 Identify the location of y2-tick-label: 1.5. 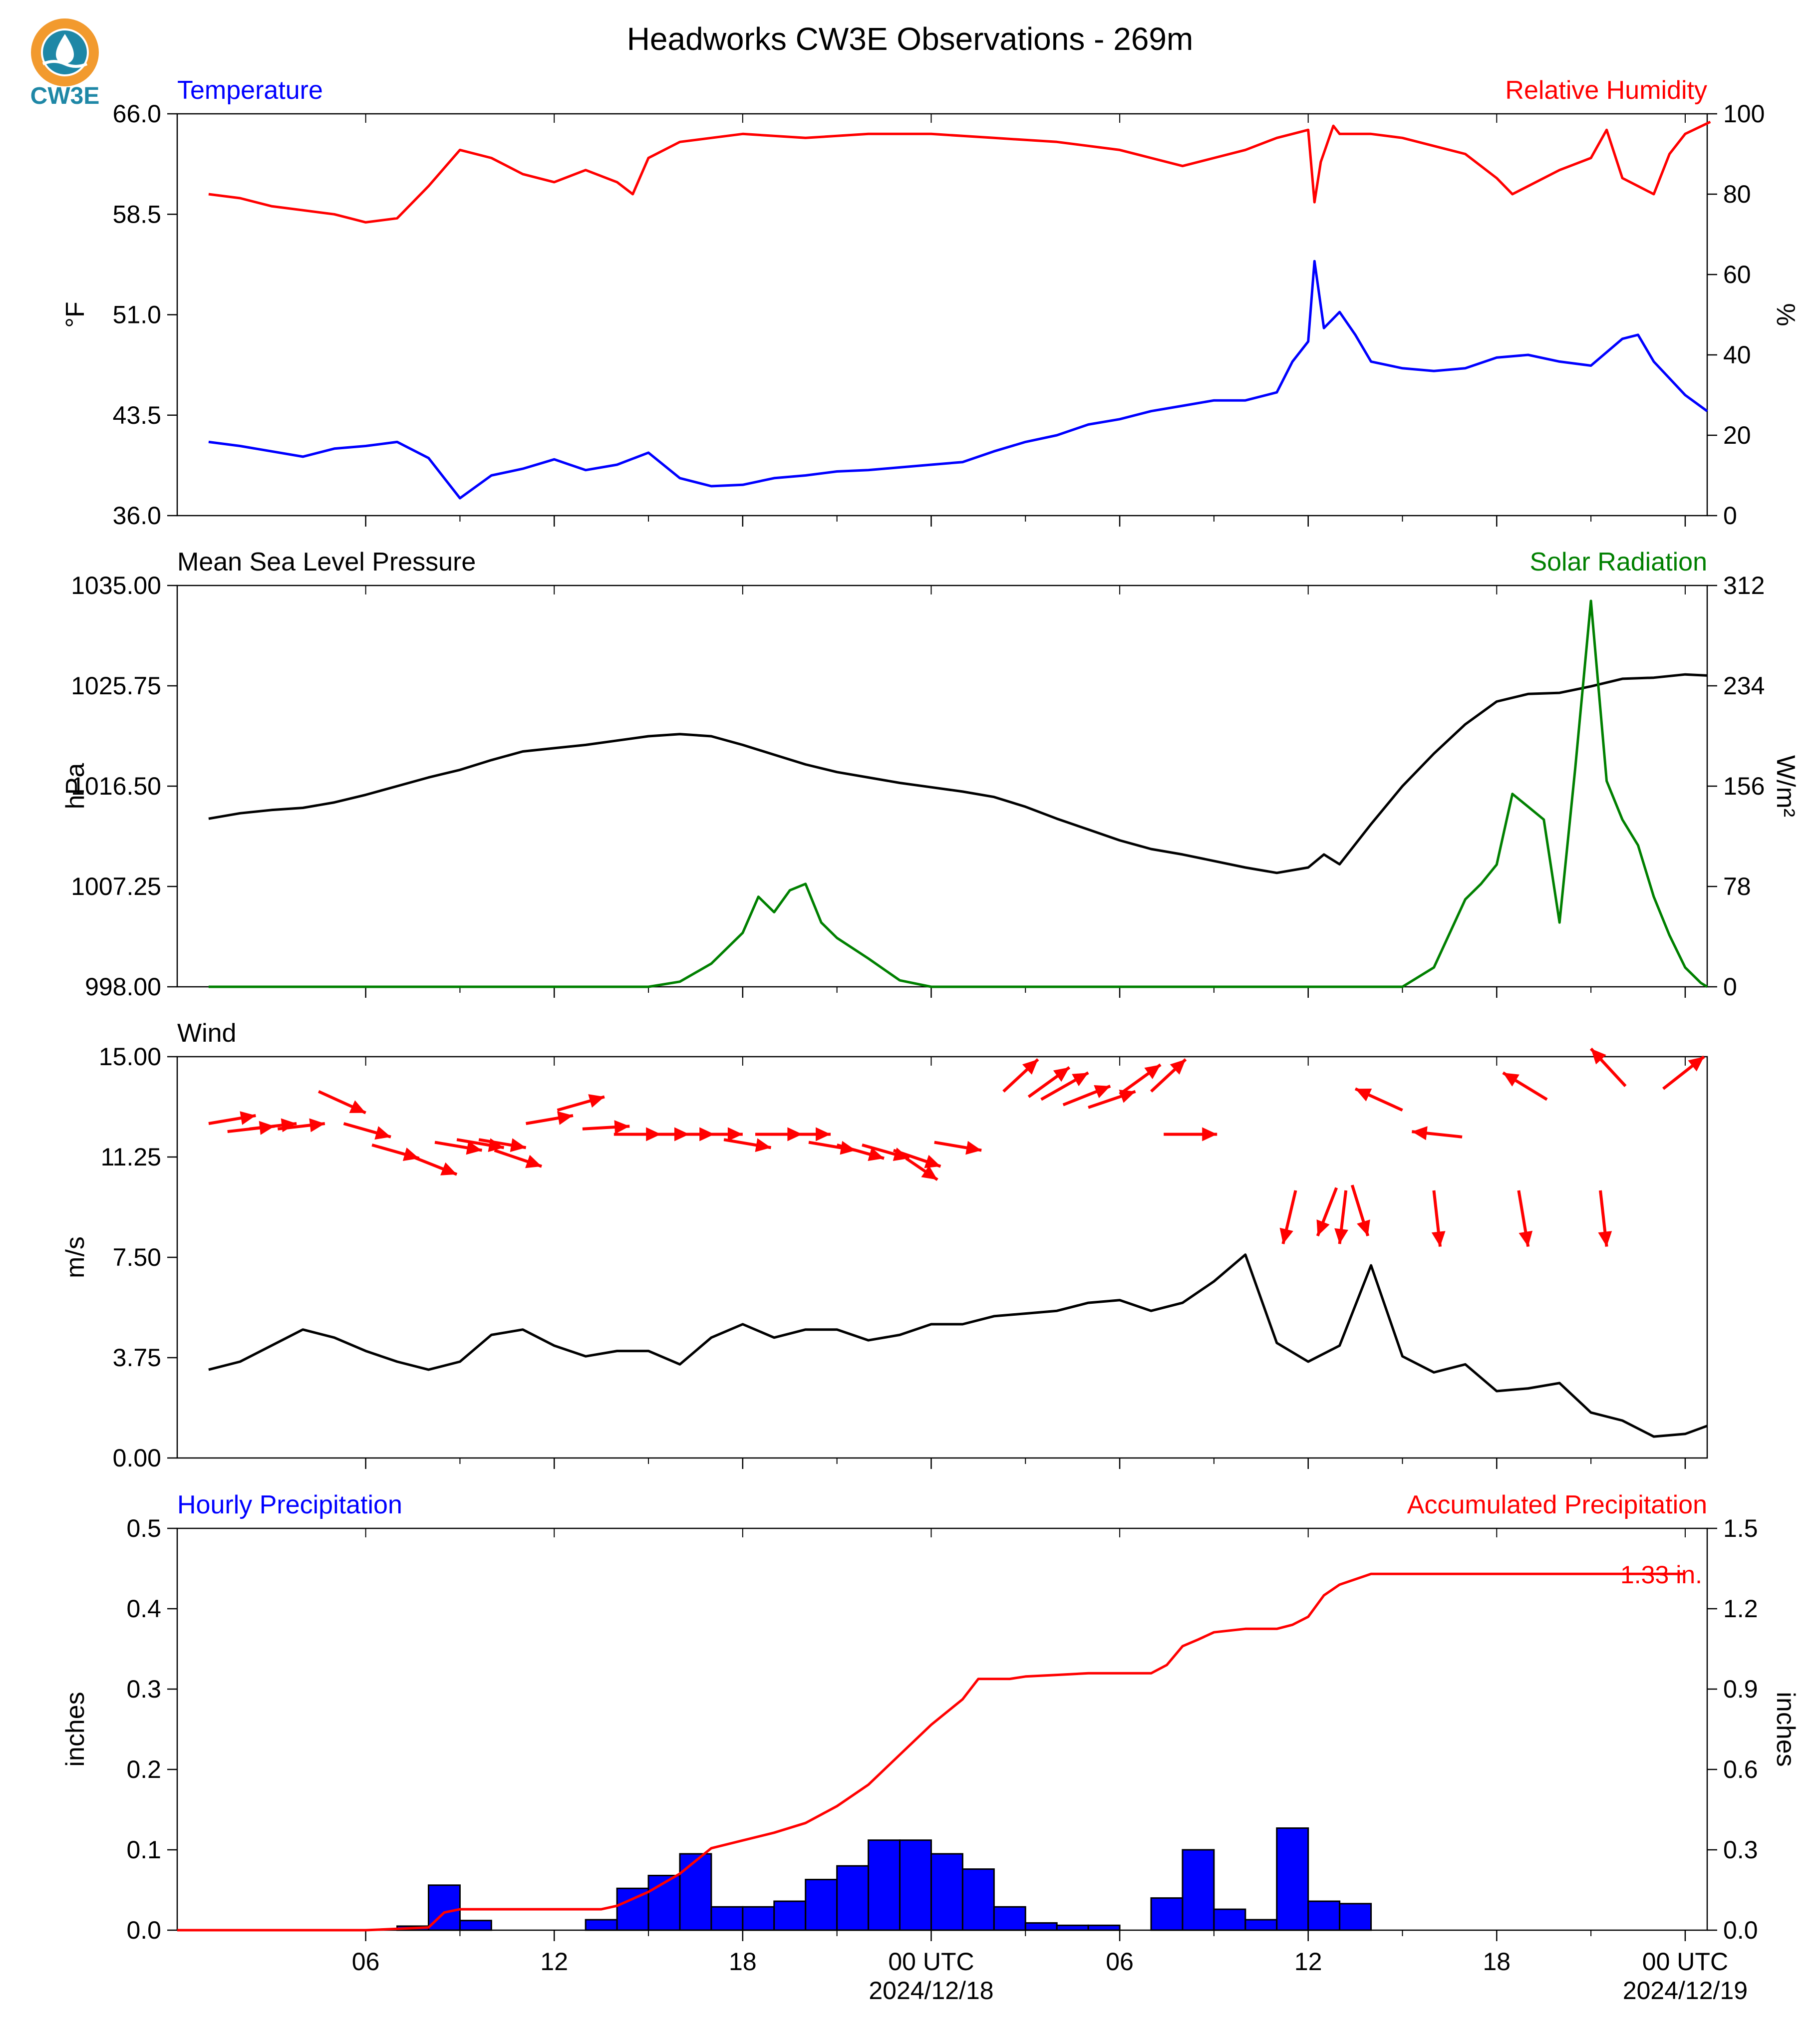
(1740, 1528).